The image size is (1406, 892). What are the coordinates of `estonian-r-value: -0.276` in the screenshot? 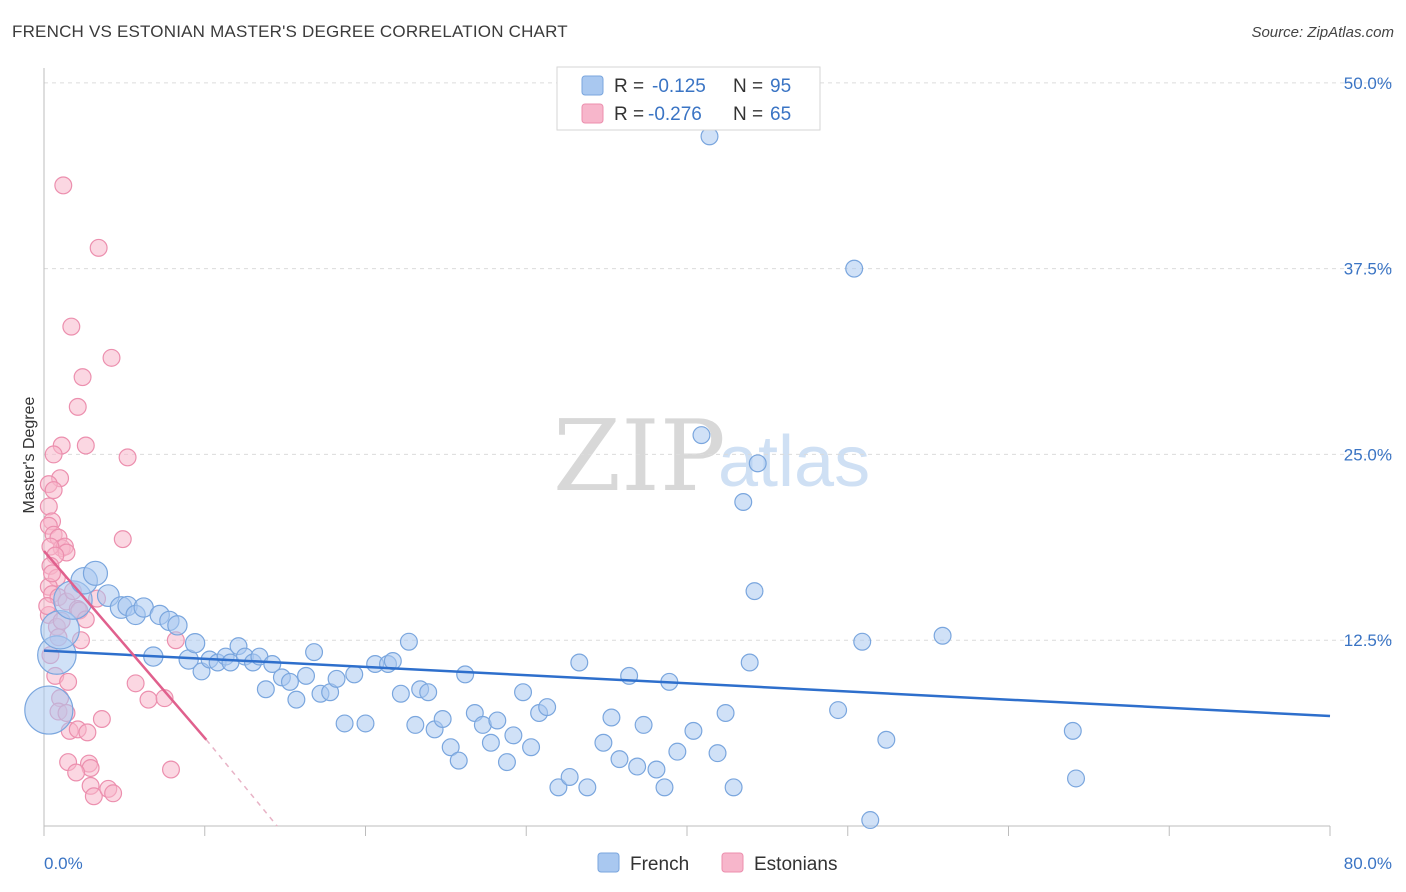 It's located at (675, 114).